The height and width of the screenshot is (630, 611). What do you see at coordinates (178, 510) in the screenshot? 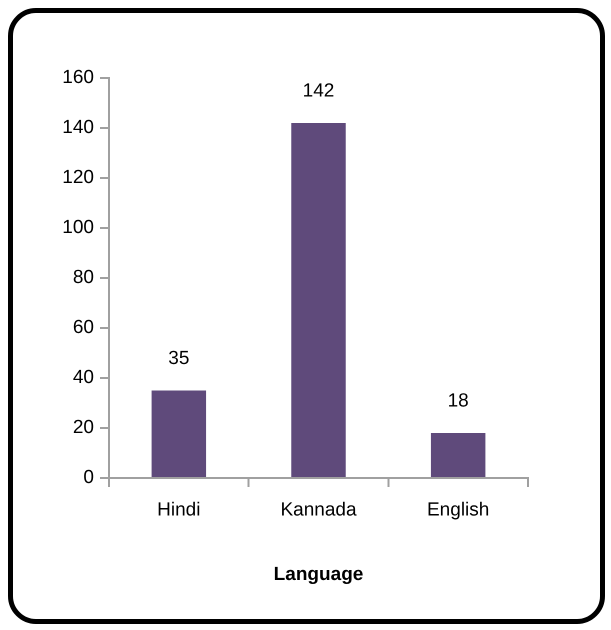
I see `x-tick-label: Hindi` at bounding box center [178, 510].